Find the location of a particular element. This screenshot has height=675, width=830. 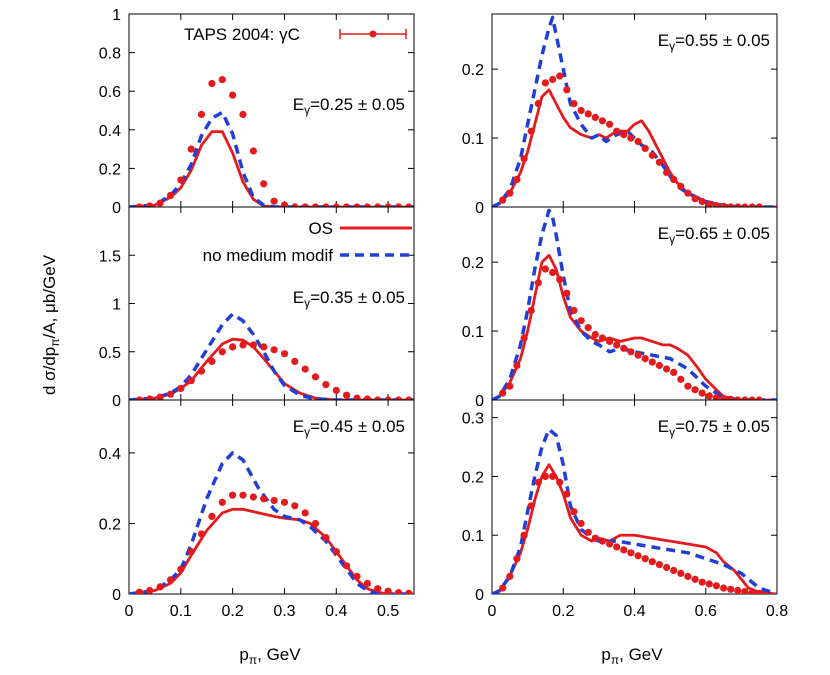

x-tick-label: 0.5 is located at coordinates (388, 611).